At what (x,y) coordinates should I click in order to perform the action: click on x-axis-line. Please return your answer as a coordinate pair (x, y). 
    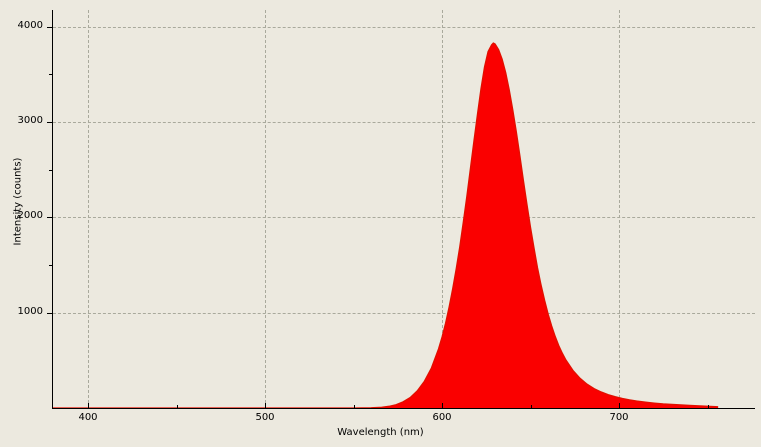
    Looking at the image, I should click on (403, 408).